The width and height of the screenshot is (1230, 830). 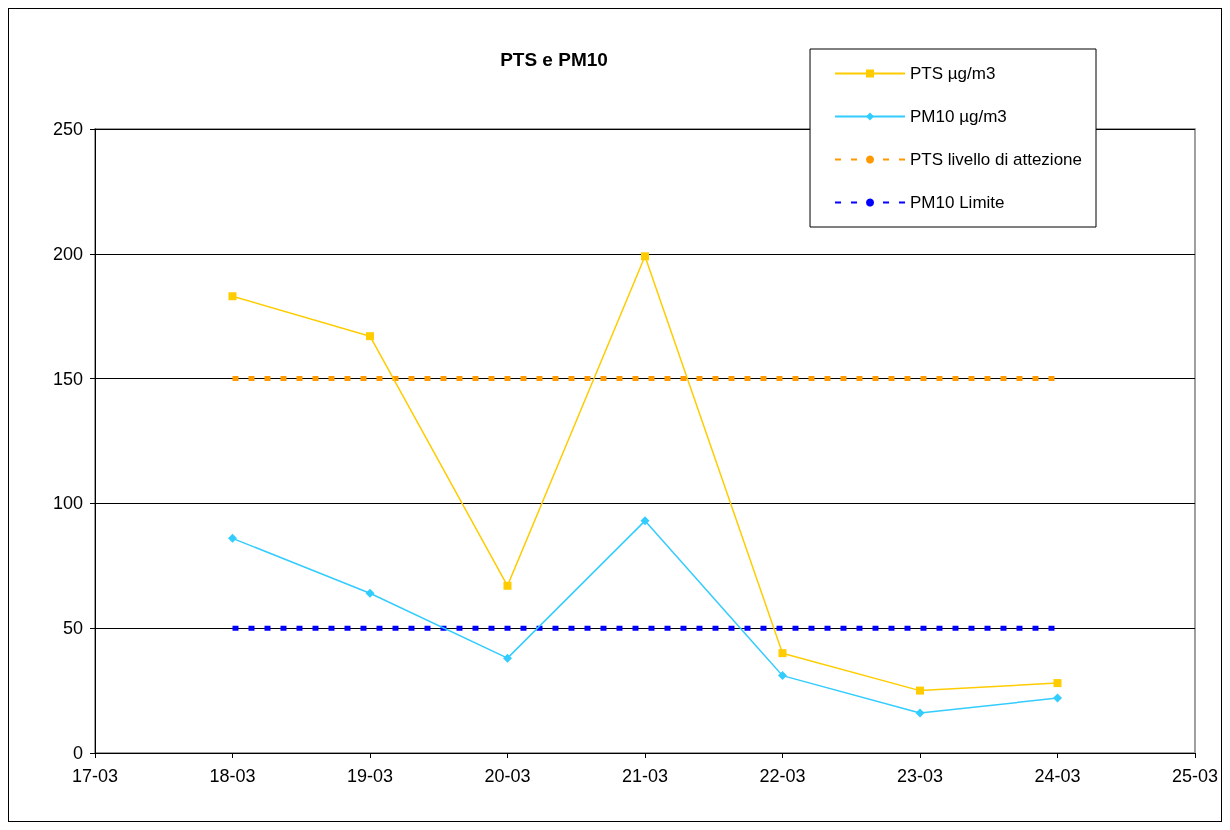 I want to click on y-tick-label: 0, so click(x=77, y=753).